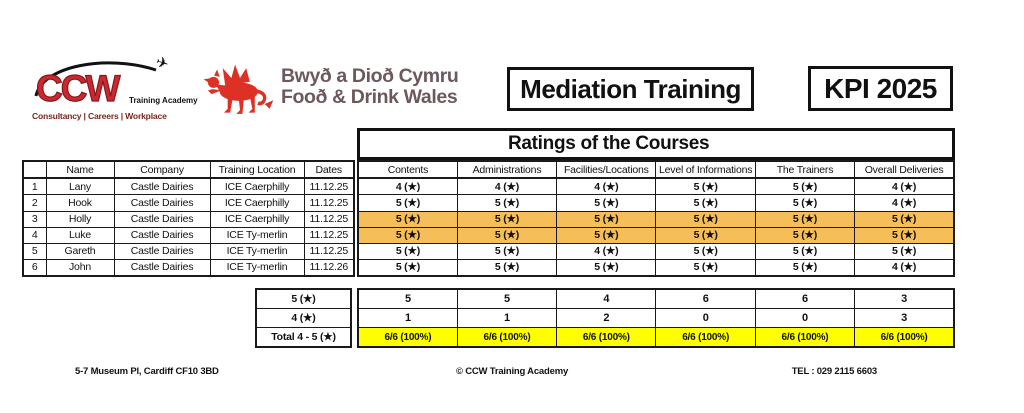 This screenshot has width=1024, height=413. I want to click on name-cell: Holly, so click(80, 219).